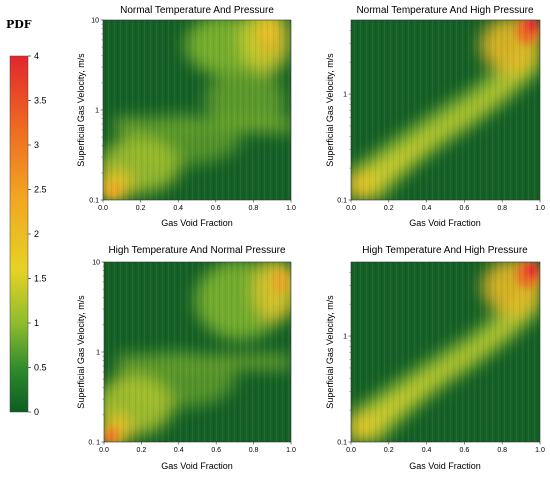  What do you see at coordinates (197, 10) in the screenshot?
I see `panel-title: Normal Temperature And Pressure` at bounding box center [197, 10].